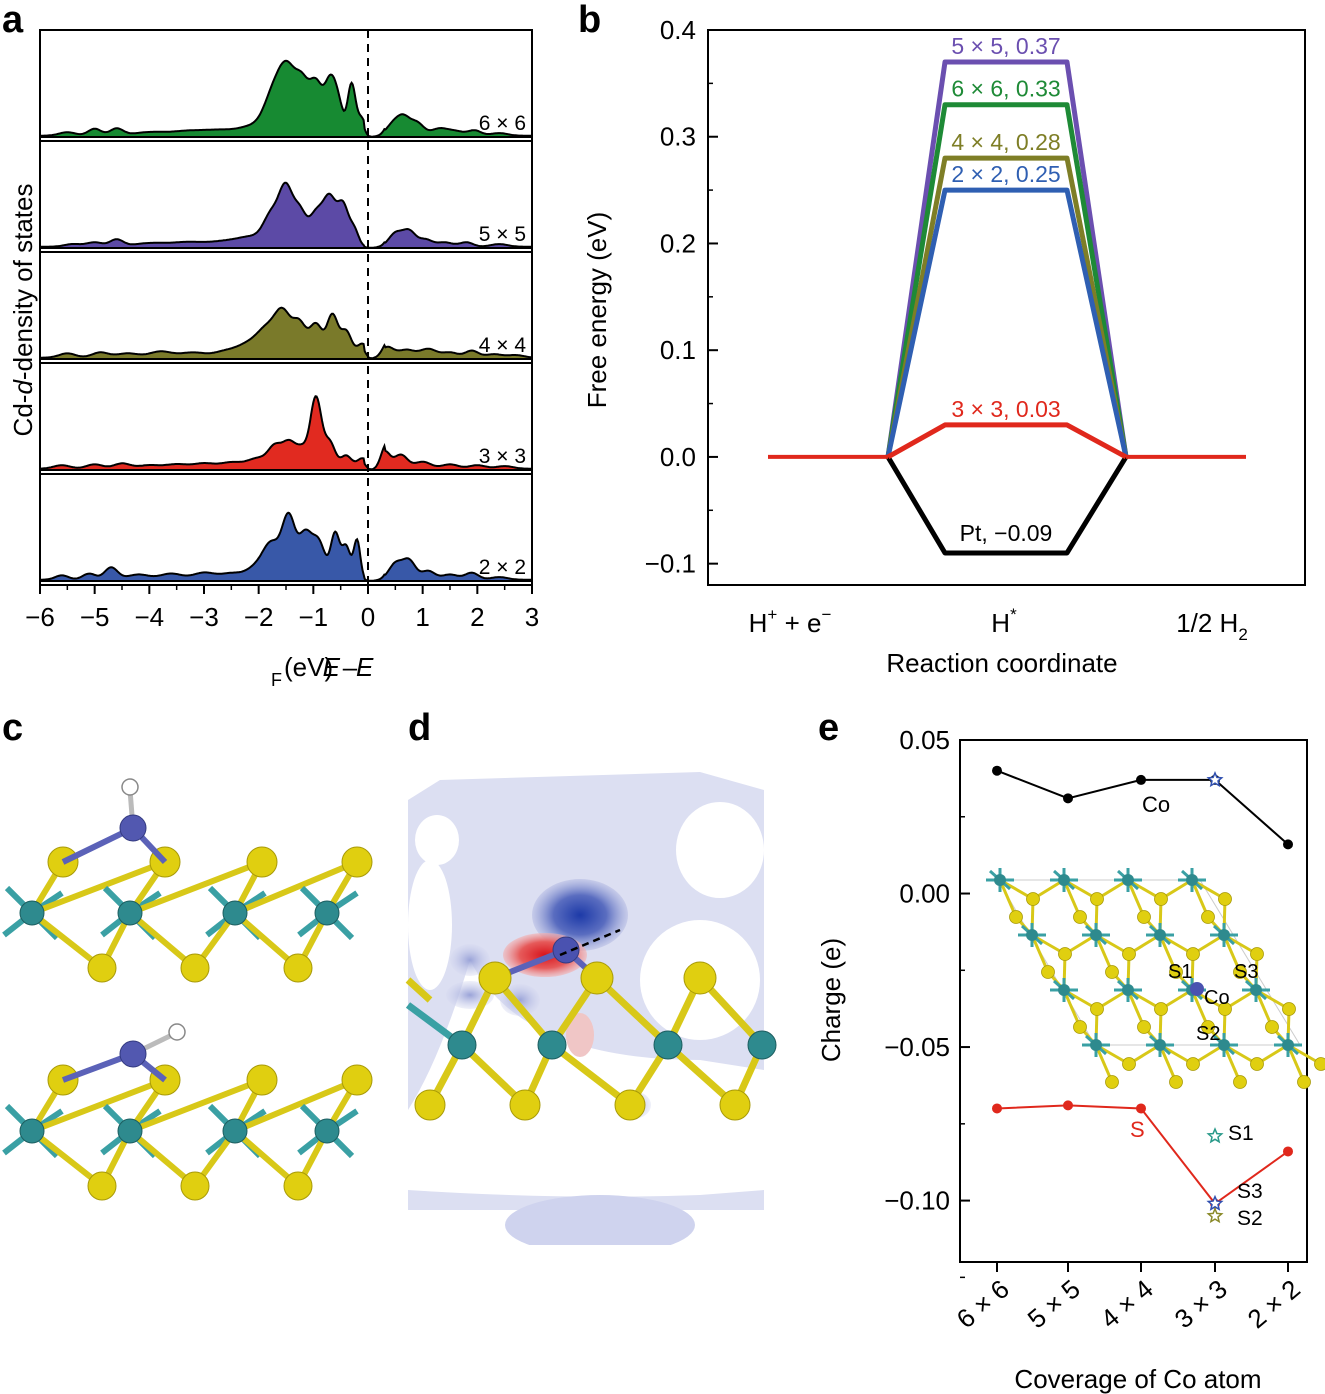 Image resolution: width=1325 pixels, height=1394 pixels. I want to click on dos-series-label: 3 × 3, so click(502, 456).